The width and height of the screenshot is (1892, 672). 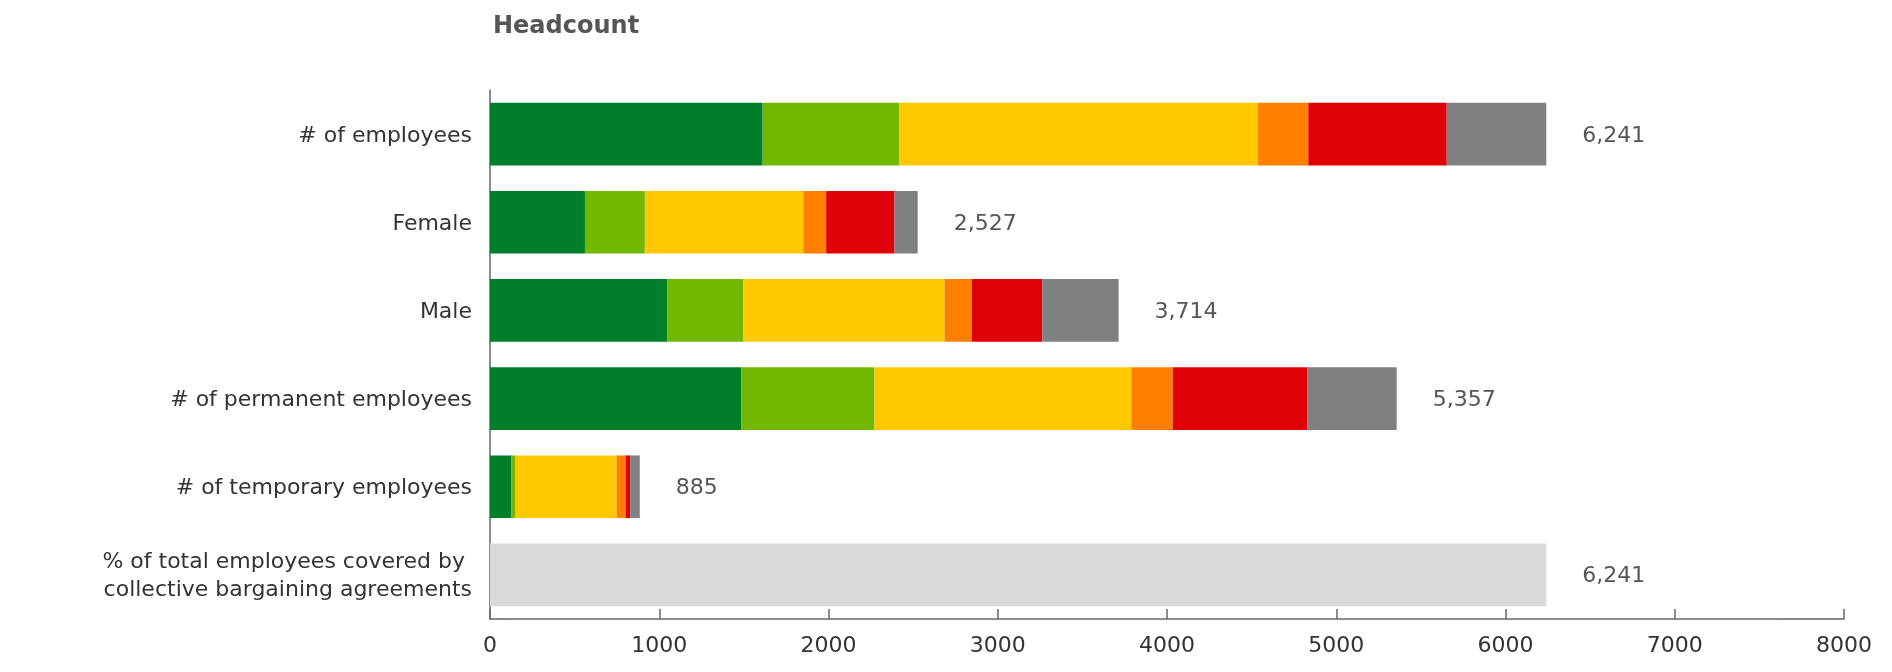 I want to click on total-label: 2,527, so click(x=985, y=222).